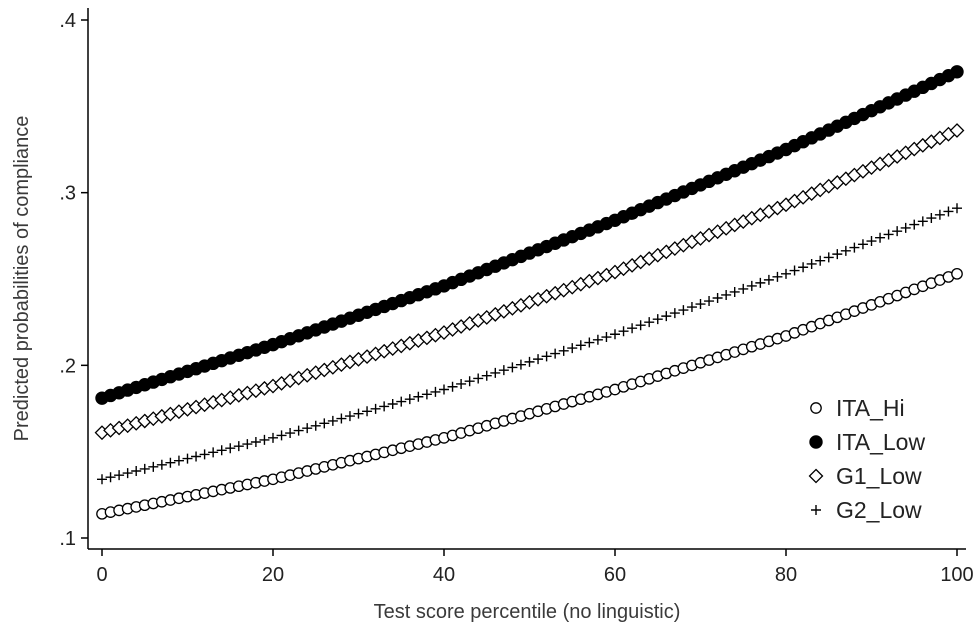 The height and width of the screenshot is (627, 978). What do you see at coordinates (535, 567) in the screenshot?
I see `x-axis-ticks: 0 20 40 60 80 100` at bounding box center [535, 567].